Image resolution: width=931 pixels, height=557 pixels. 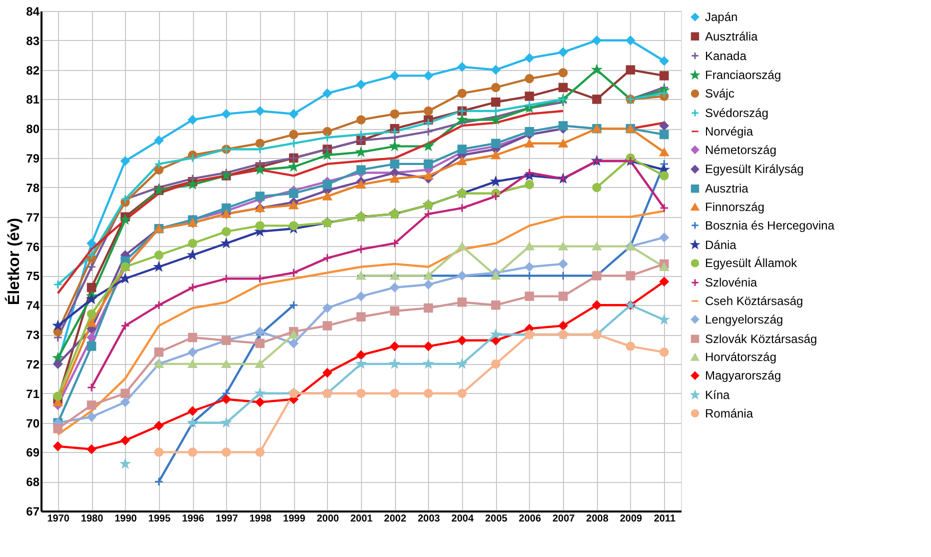 I want to click on y-tick-label: 82, so click(x=33, y=70).